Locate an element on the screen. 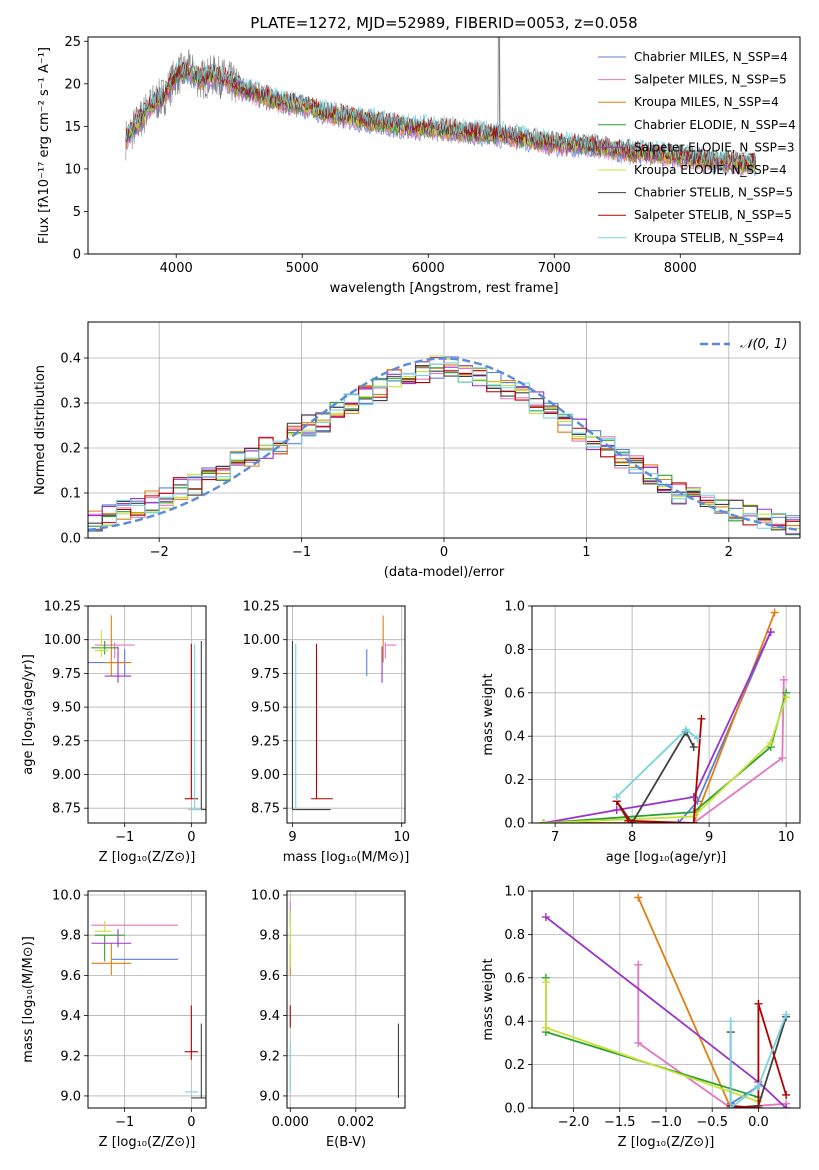 This screenshot has height=1170, width=819. x-tick-label: 10 is located at coordinates (786, 837).